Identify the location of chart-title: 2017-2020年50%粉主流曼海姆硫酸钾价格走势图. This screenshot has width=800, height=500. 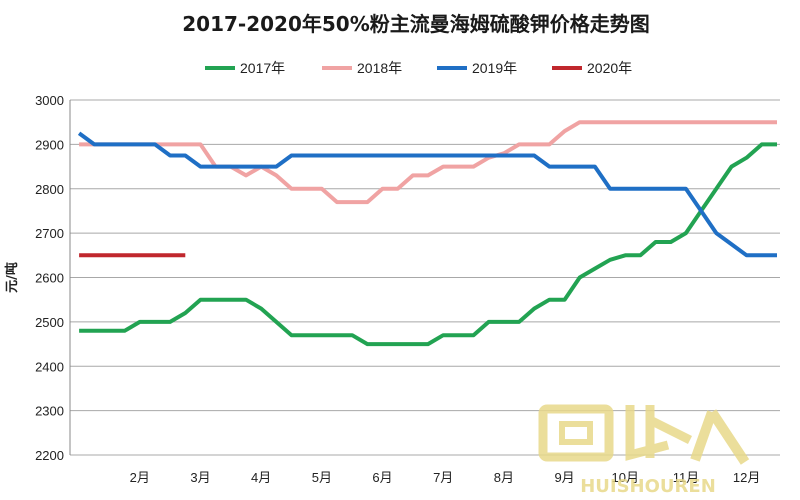
(416, 24).